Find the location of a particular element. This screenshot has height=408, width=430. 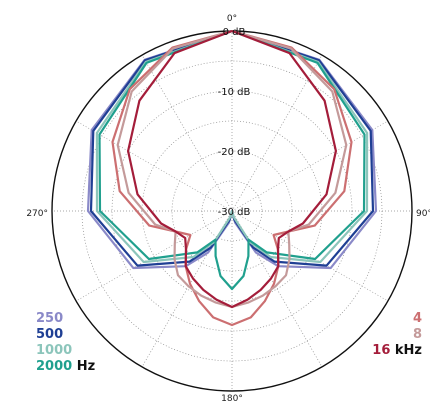

legend-item-16-row: 16 kHz is located at coordinates (397, 351).